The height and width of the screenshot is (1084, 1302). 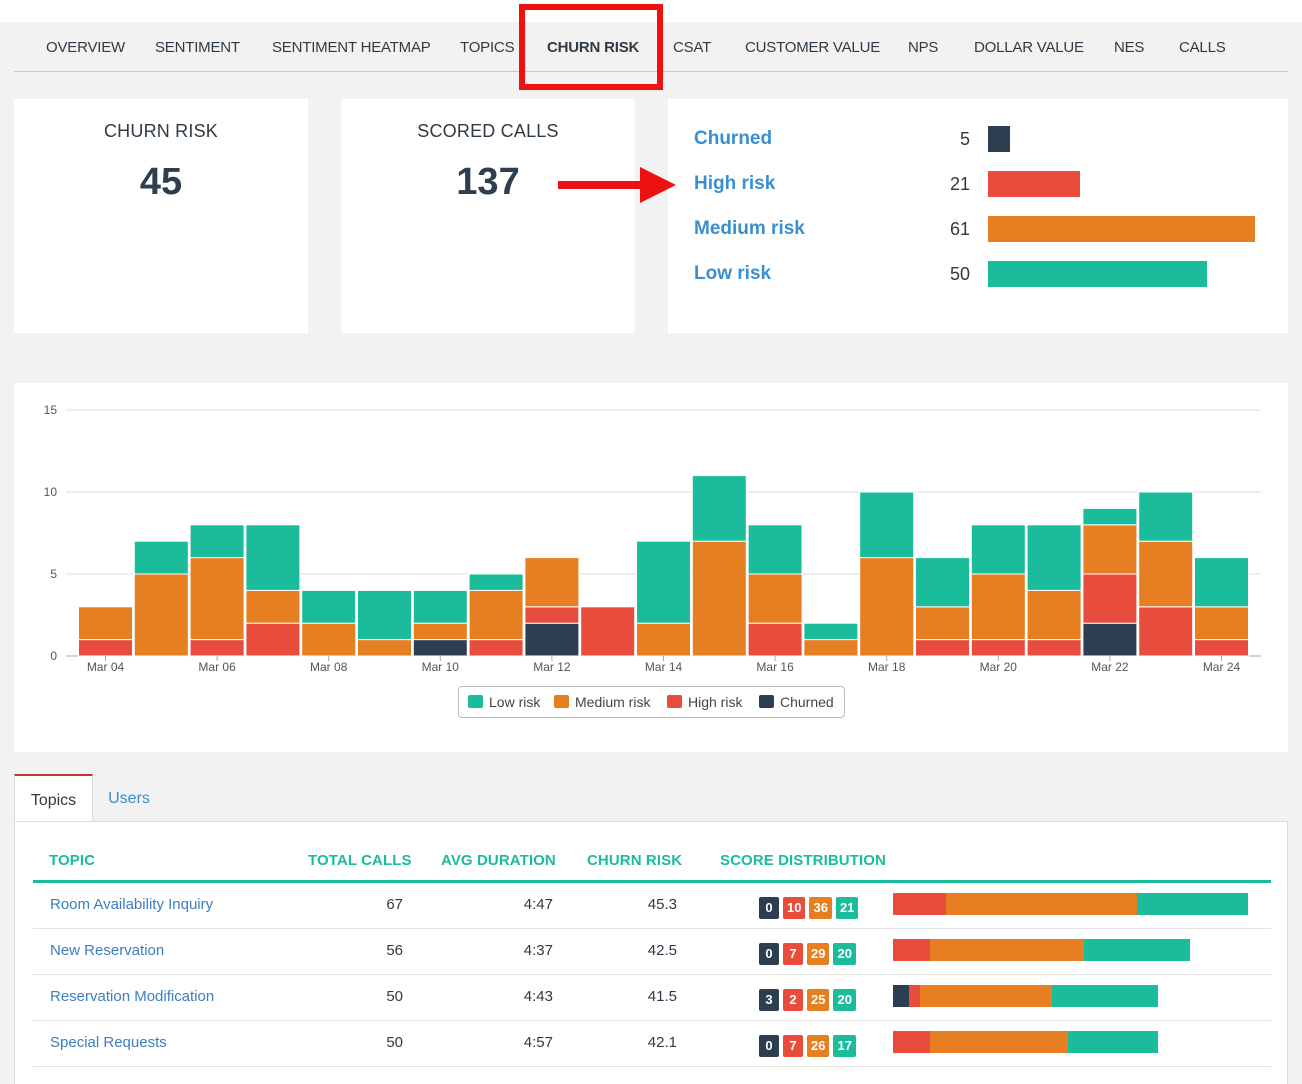 What do you see at coordinates (923, 47) in the screenshot?
I see `tab-nps: NPS` at bounding box center [923, 47].